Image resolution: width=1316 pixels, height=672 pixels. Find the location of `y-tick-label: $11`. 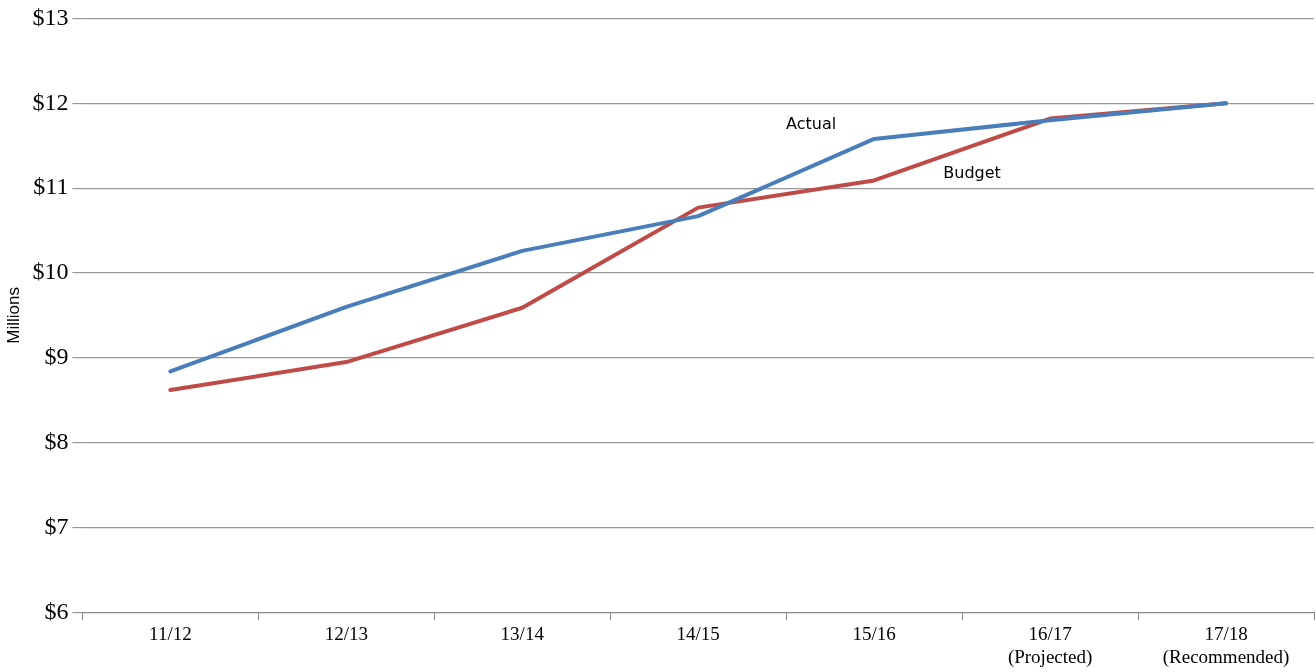

y-tick-label: $11 is located at coordinates (51, 186).